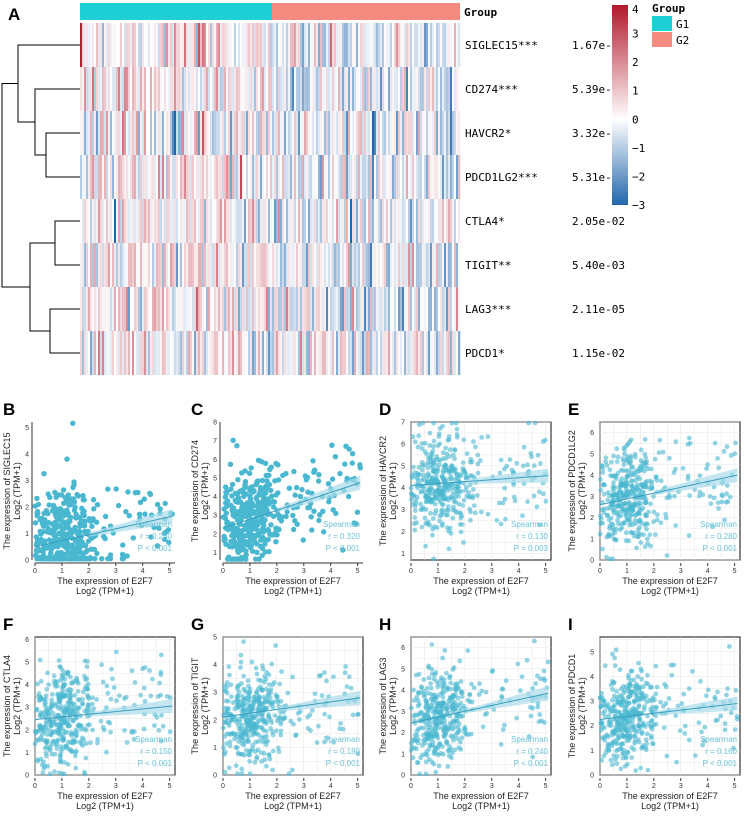  I want to click on y-tick-label: 0, so click(215, 776).